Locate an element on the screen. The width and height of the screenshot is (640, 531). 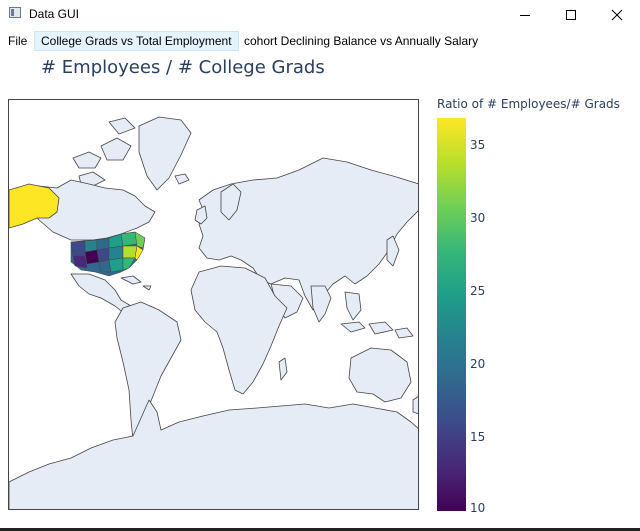
maximize-icon is located at coordinates (571, 15).